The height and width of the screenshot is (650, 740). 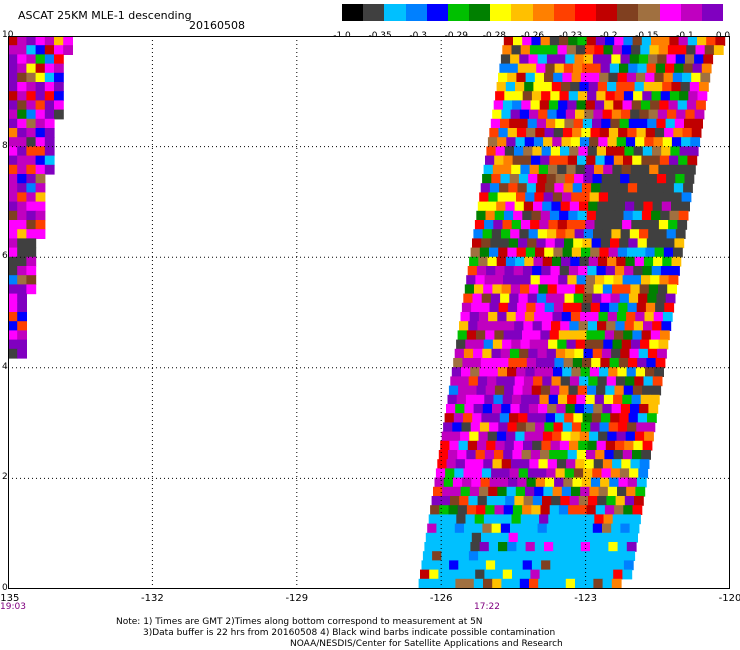 What do you see at coordinates (607, 12) in the screenshot?
I see `colorbar-segment` at bounding box center [607, 12].